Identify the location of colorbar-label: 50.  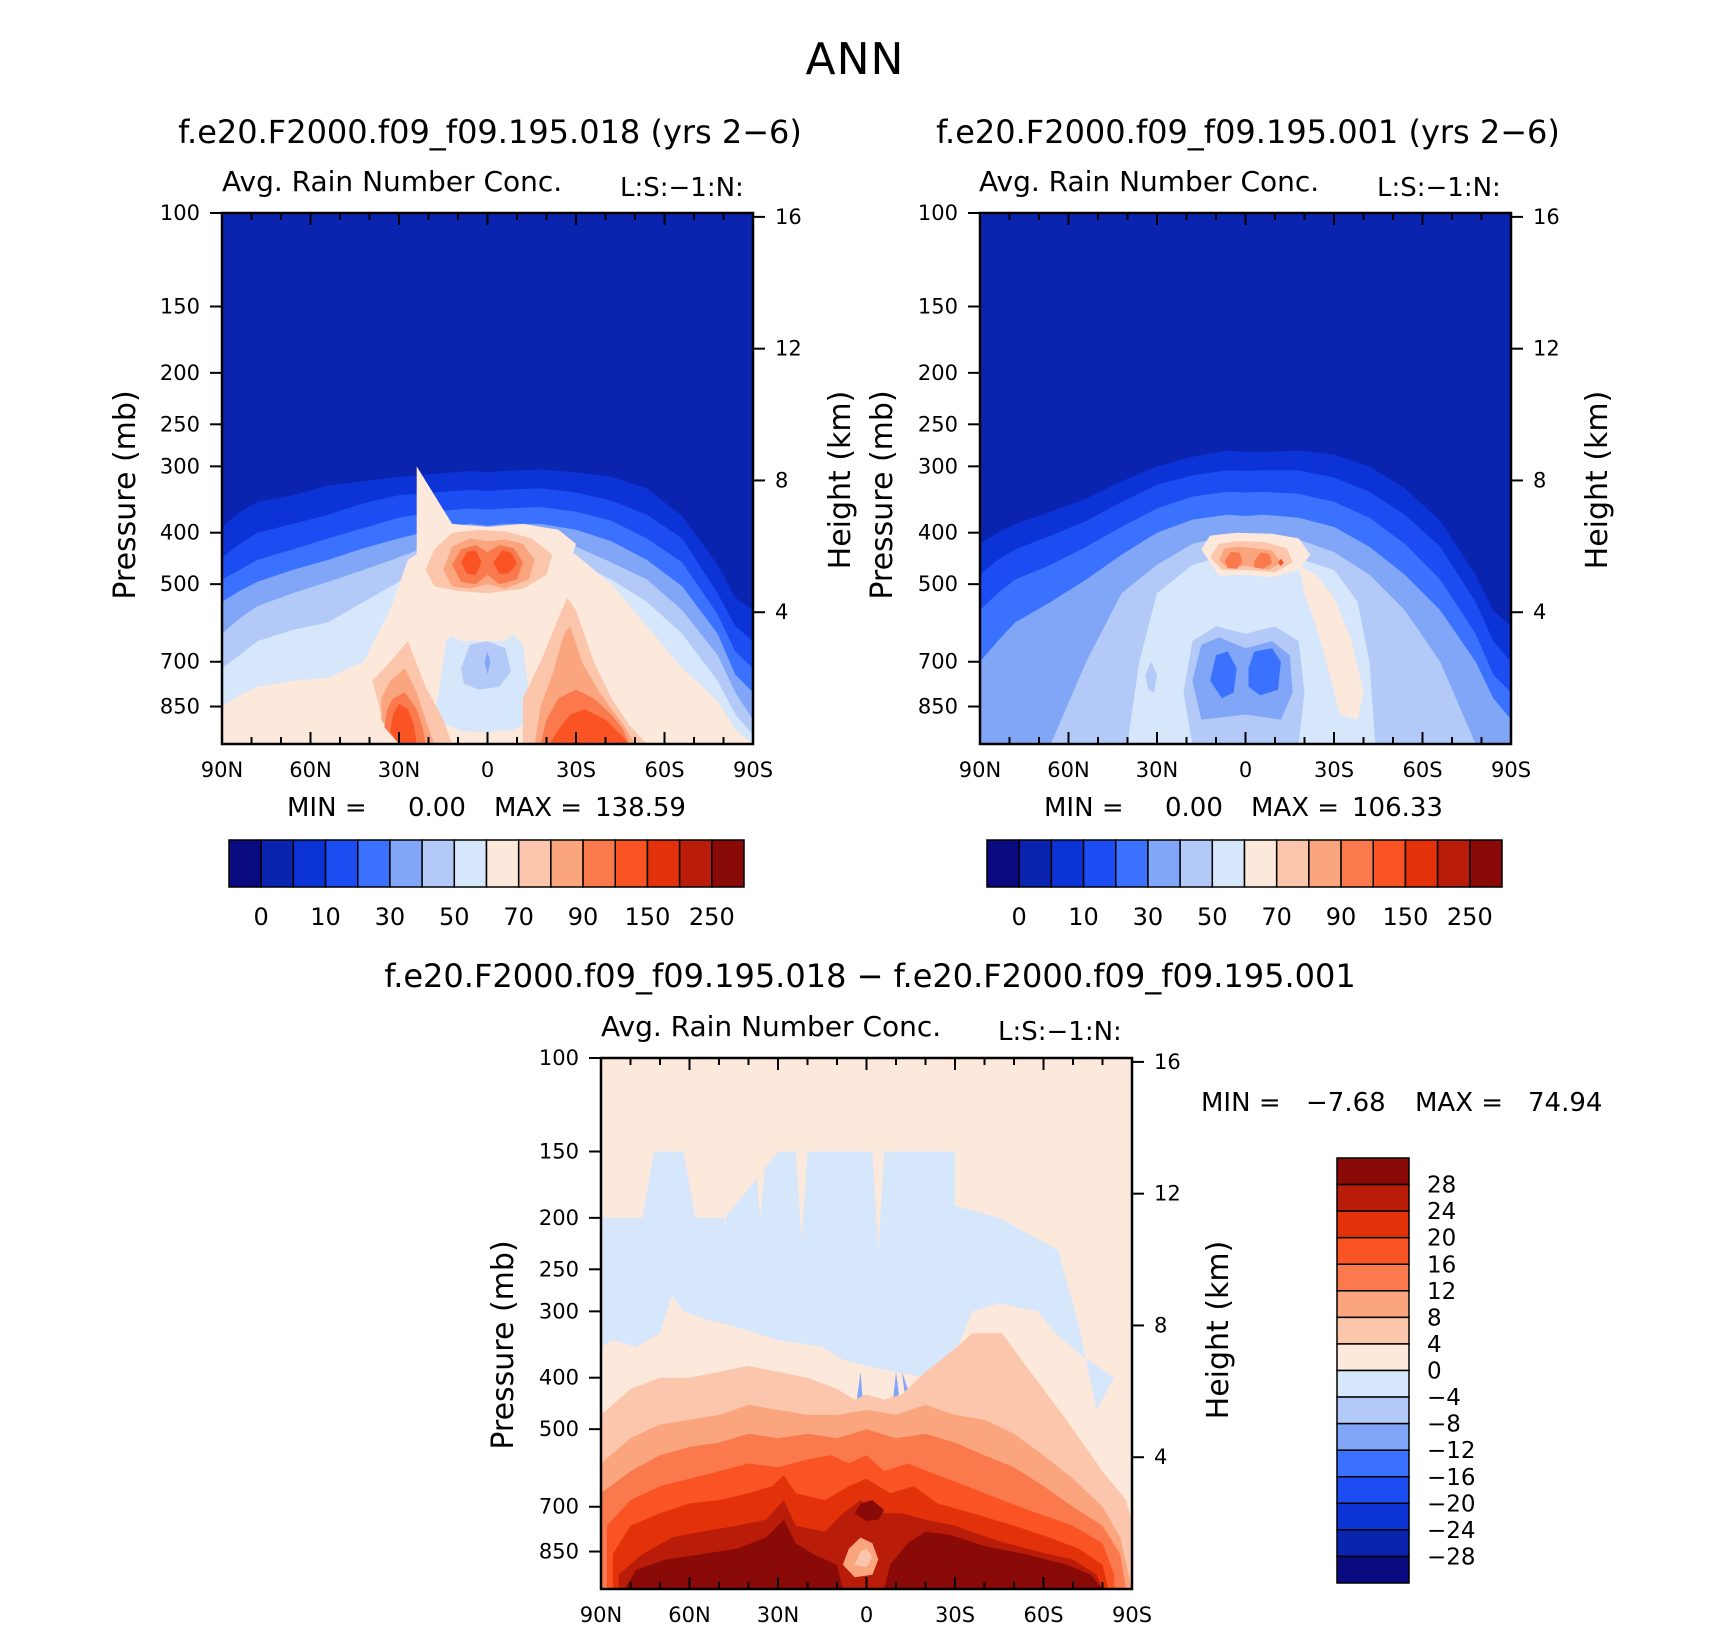
(1212, 917).